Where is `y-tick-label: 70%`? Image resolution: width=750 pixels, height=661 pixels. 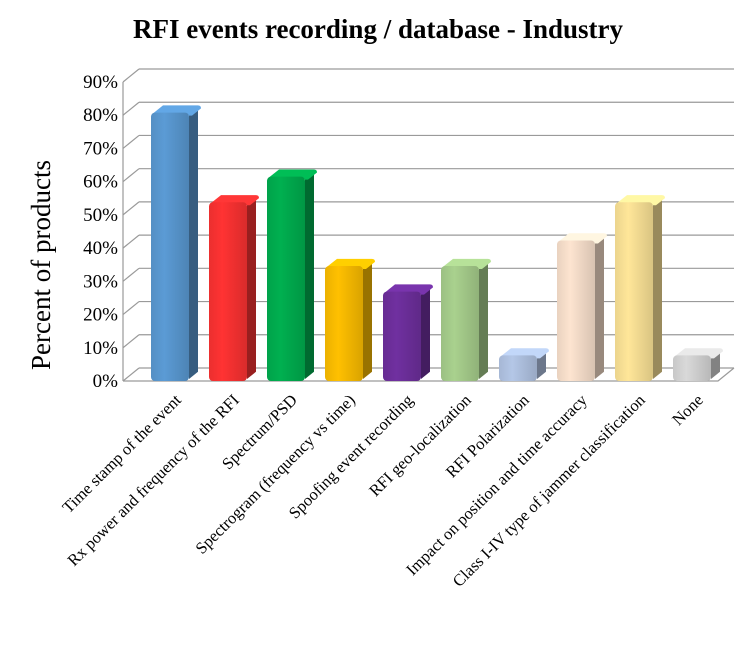
y-tick-label: 70% is located at coordinates (100, 148).